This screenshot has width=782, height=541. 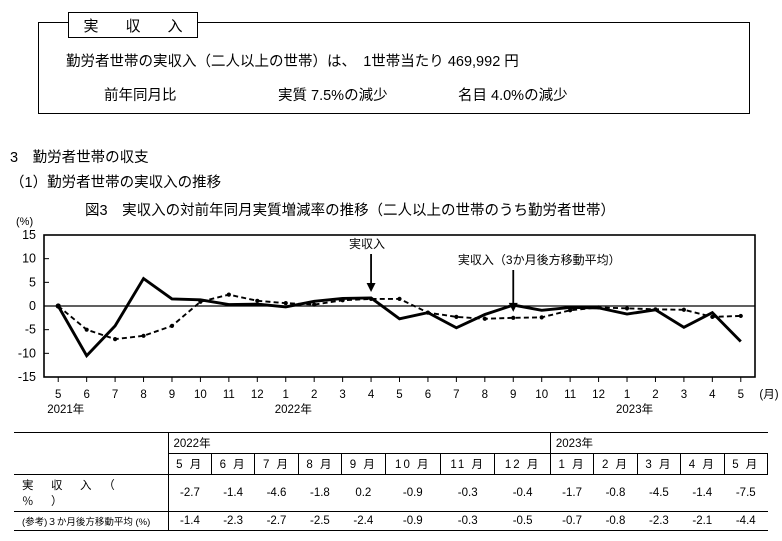 What do you see at coordinates (276, 464) in the screenshot?
I see `table-month-header: 7 月` at bounding box center [276, 464].